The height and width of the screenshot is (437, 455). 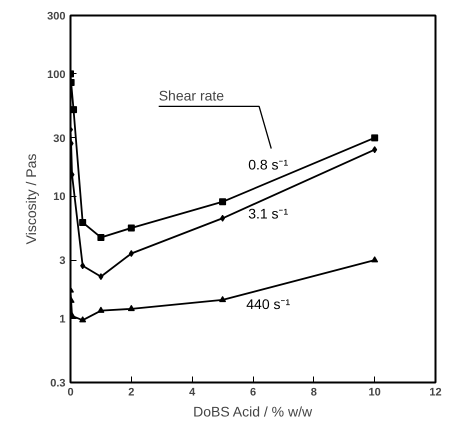 I want to click on x-tick-label: 6, so click(x=253, y=392).